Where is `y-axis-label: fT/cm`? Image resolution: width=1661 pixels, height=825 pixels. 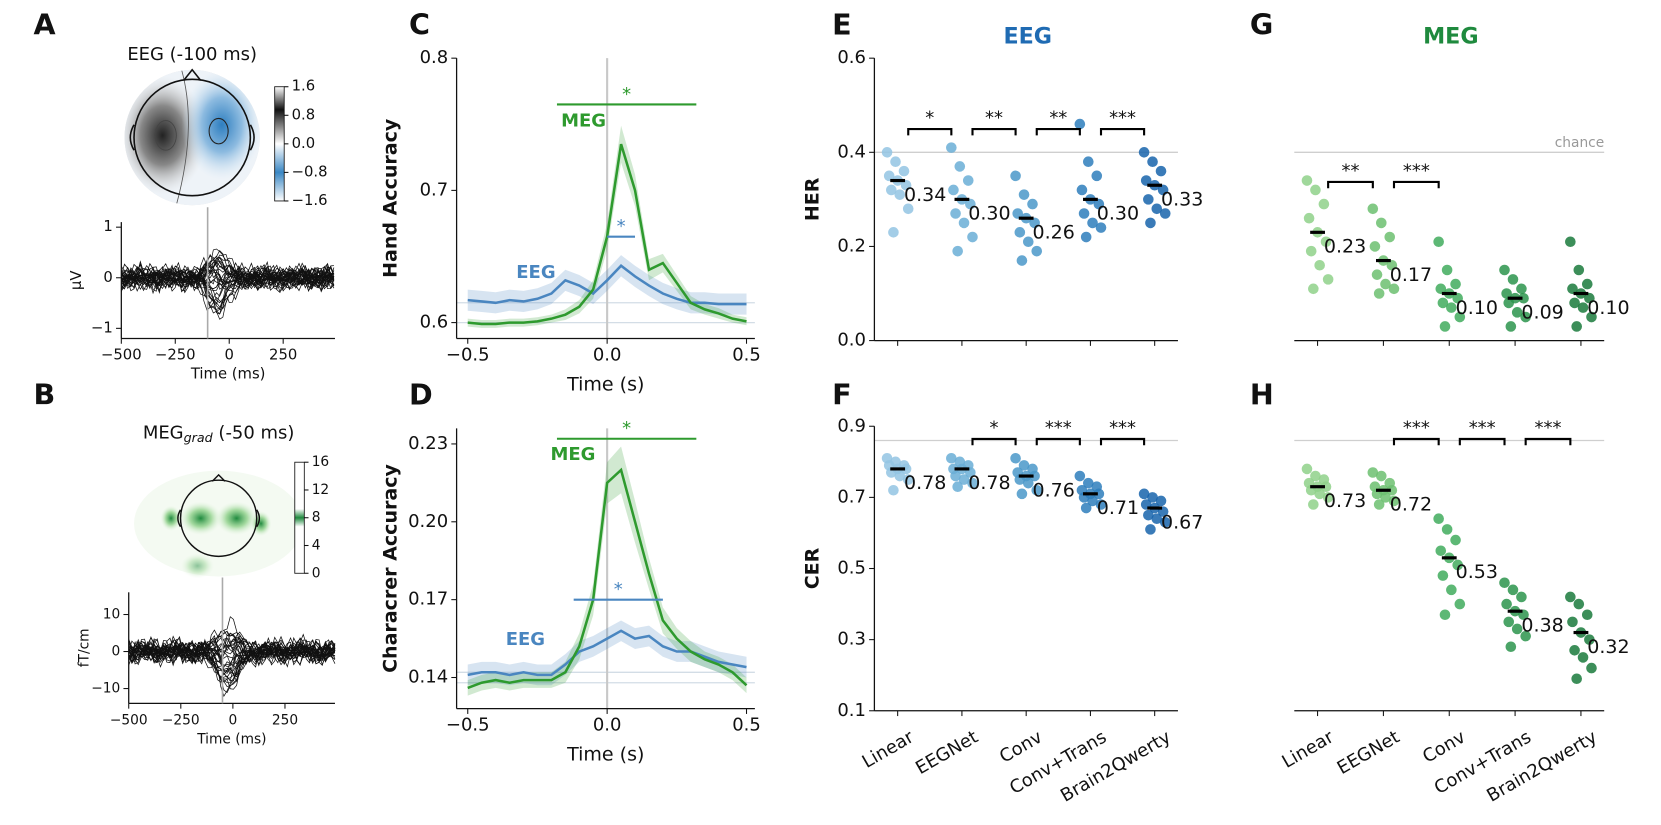
y-axis-label: fT/cm is located at coordinates (84, 647).